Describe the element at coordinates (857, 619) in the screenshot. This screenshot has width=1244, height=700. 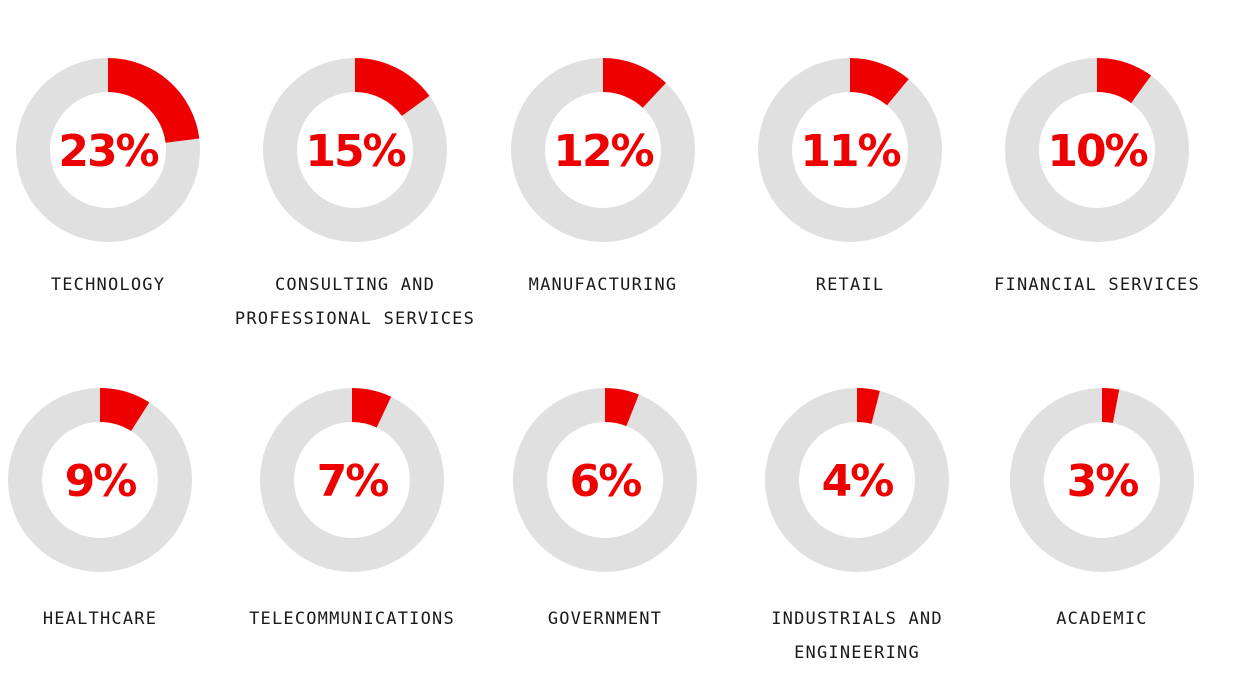
I see `category-label: INDUSTRIALS AND` at that location.